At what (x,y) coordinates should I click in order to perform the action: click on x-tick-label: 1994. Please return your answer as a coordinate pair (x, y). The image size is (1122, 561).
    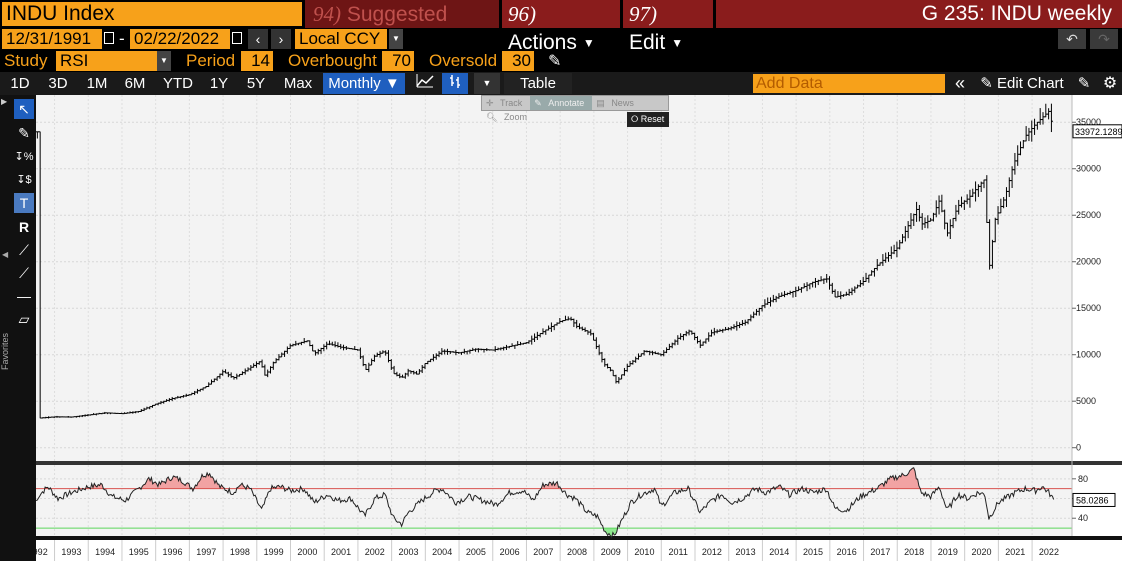
    Looking at the image, I should click on (105, 552).